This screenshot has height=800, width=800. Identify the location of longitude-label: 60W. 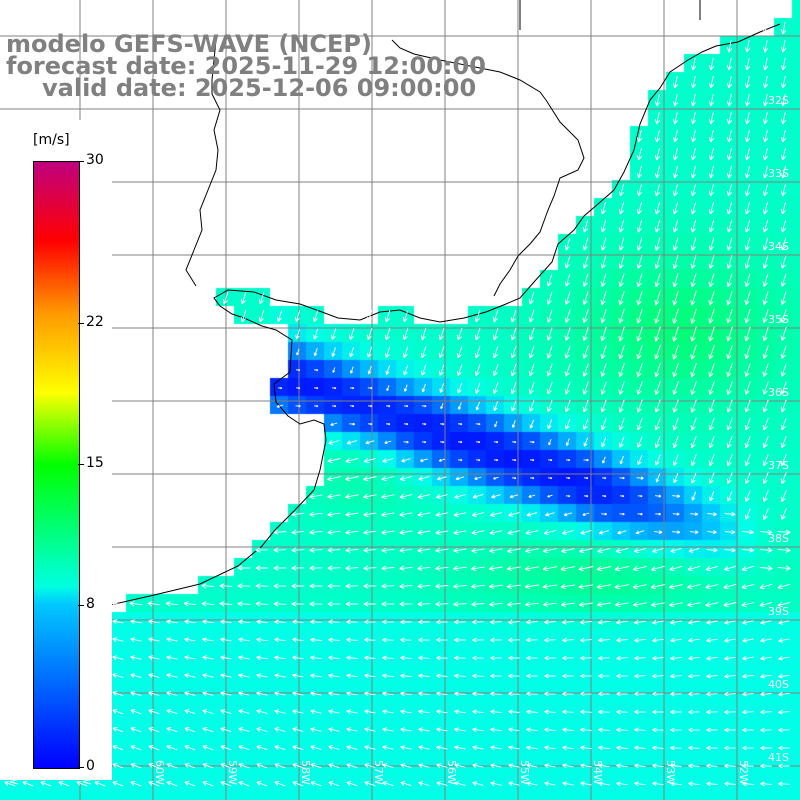
(159, 772).